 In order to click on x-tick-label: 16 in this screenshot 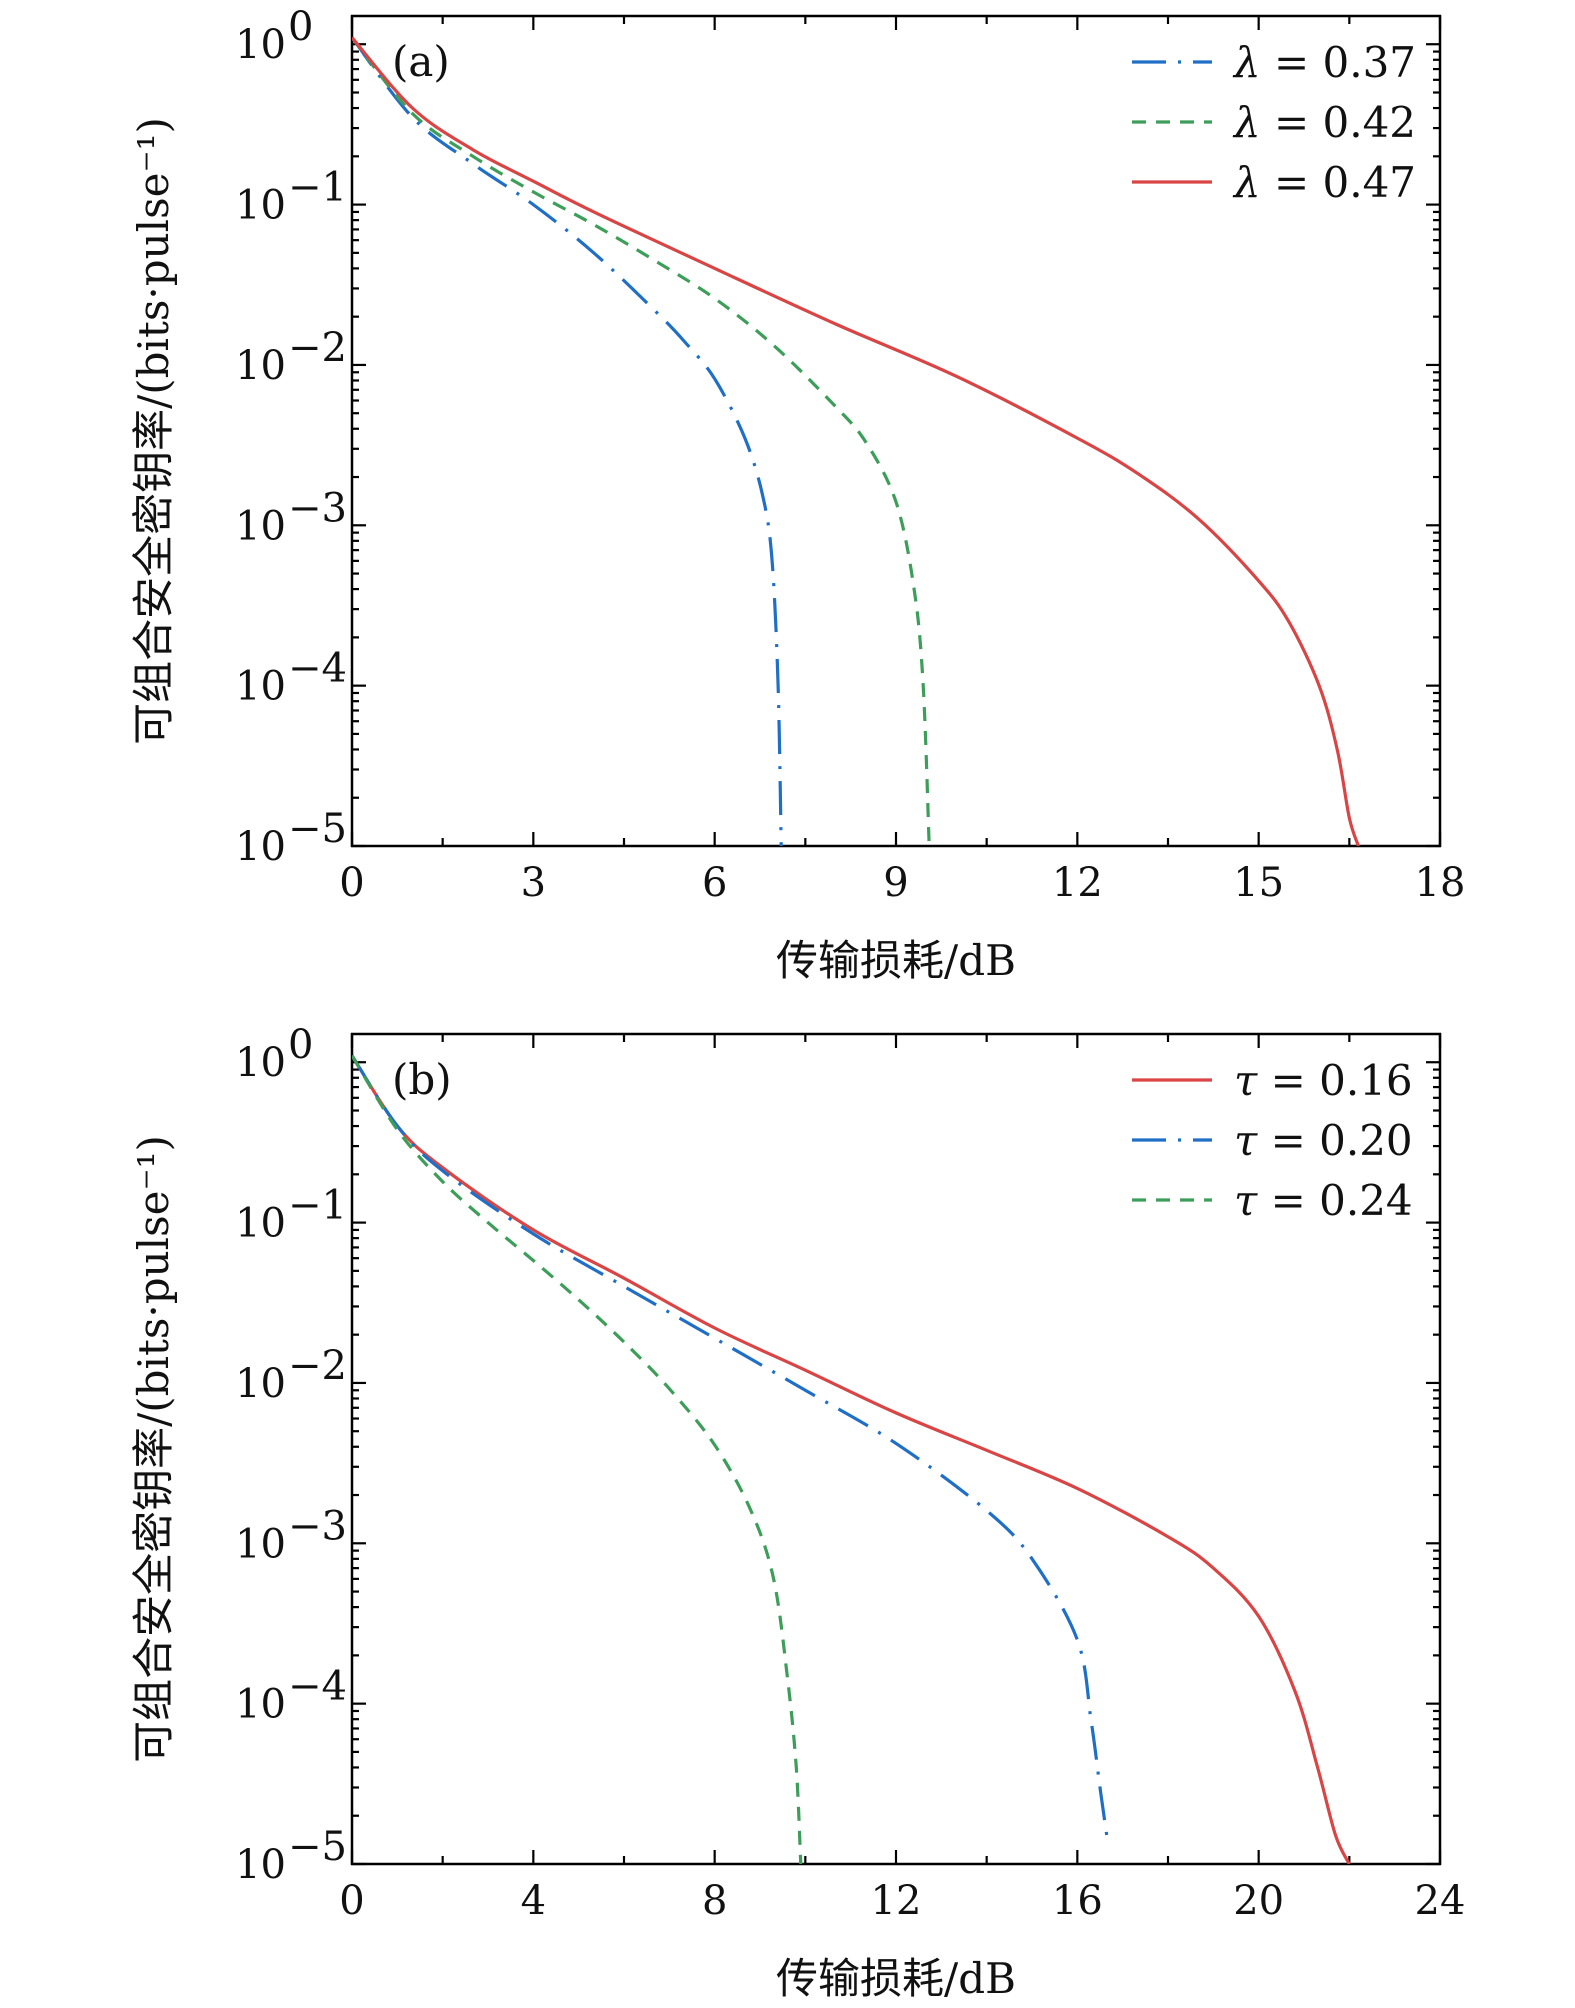, I will do `click(1077, 1901)`.